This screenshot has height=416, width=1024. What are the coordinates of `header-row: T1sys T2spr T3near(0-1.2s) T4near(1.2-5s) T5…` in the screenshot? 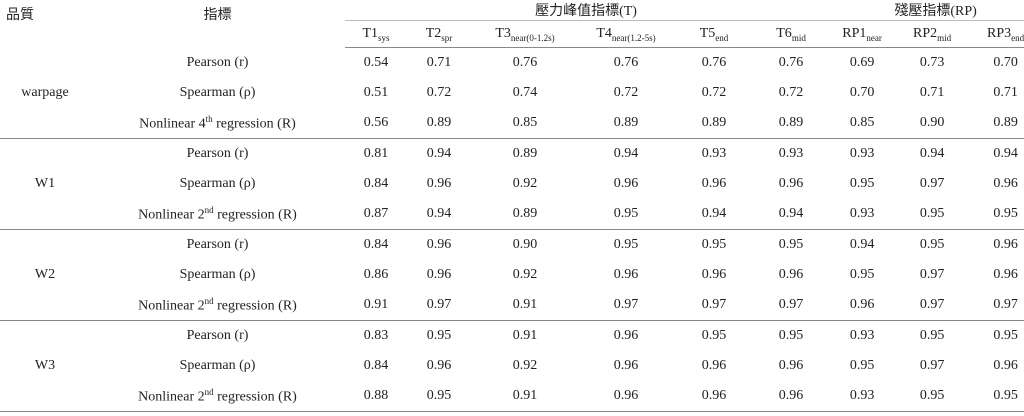 It's located at (512, 34).